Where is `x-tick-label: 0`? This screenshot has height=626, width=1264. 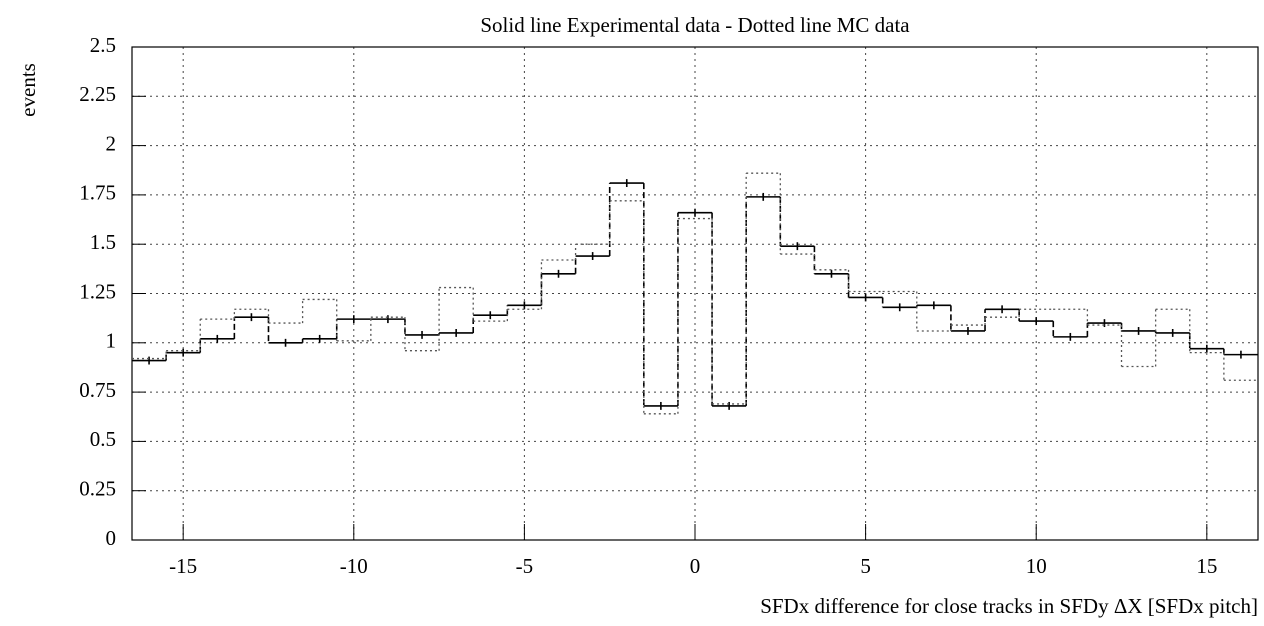 x-tick-label: 0 is located at coordinates (695, 566).